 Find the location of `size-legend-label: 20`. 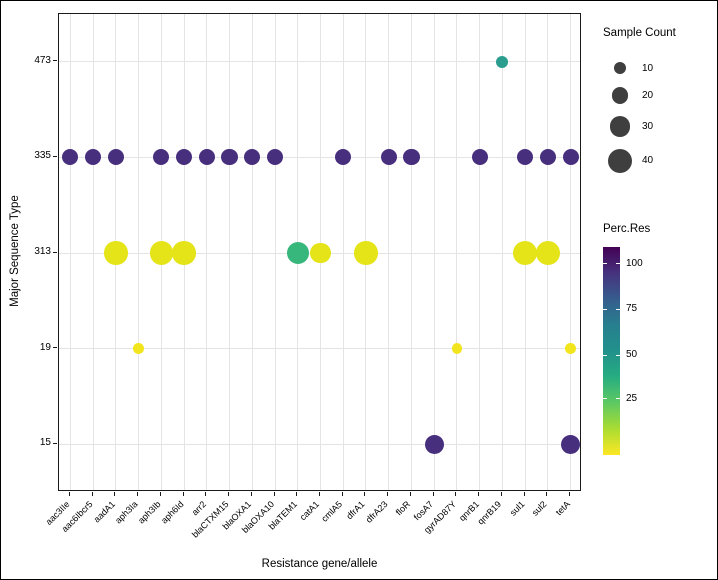

size-legend-label: 20 is located at coordinates (648, 95).